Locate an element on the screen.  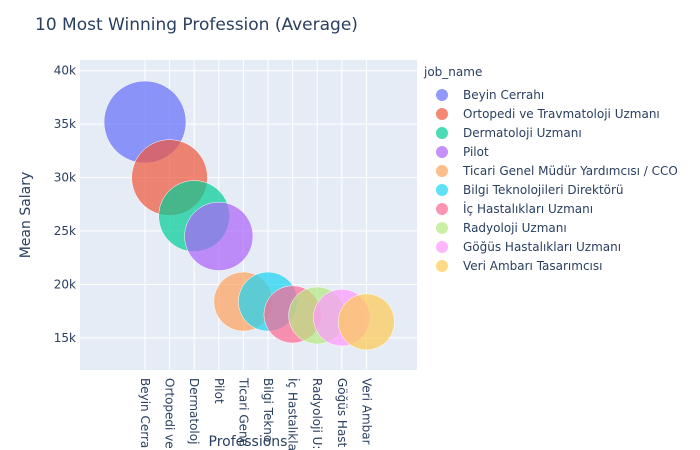
legend-label: Göğüs Hastalıkları Uzmanı is located at coordinates (542, 247).